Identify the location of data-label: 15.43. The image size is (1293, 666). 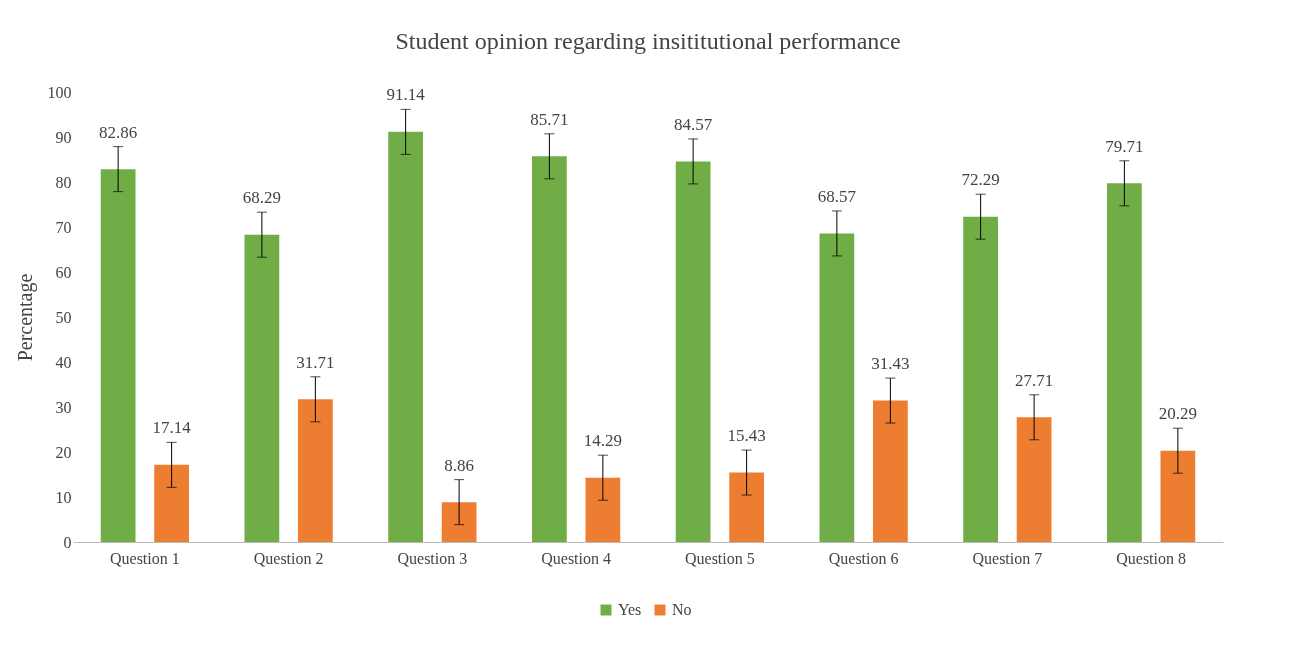
(746, 436).